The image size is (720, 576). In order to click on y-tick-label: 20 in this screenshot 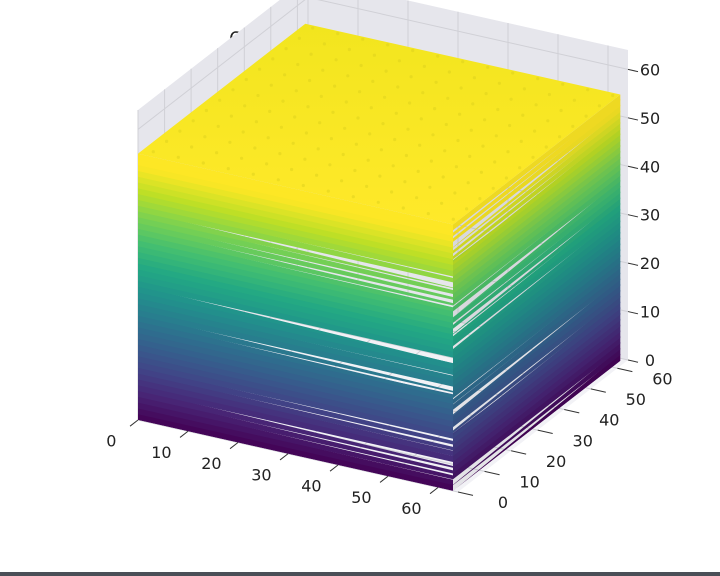, I will do `click(556, 461)`.